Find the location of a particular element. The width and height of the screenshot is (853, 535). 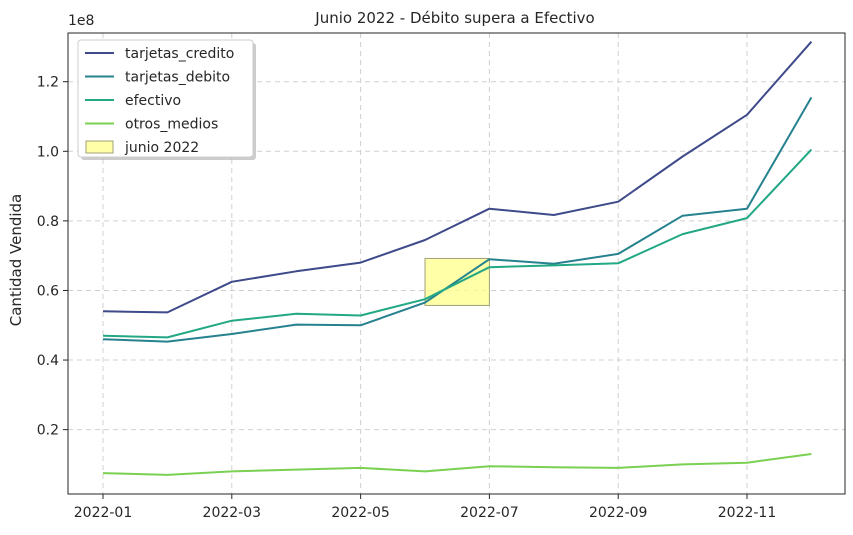

legend-label-otros_medios: otros_medios is located at coordinates (171, 125).